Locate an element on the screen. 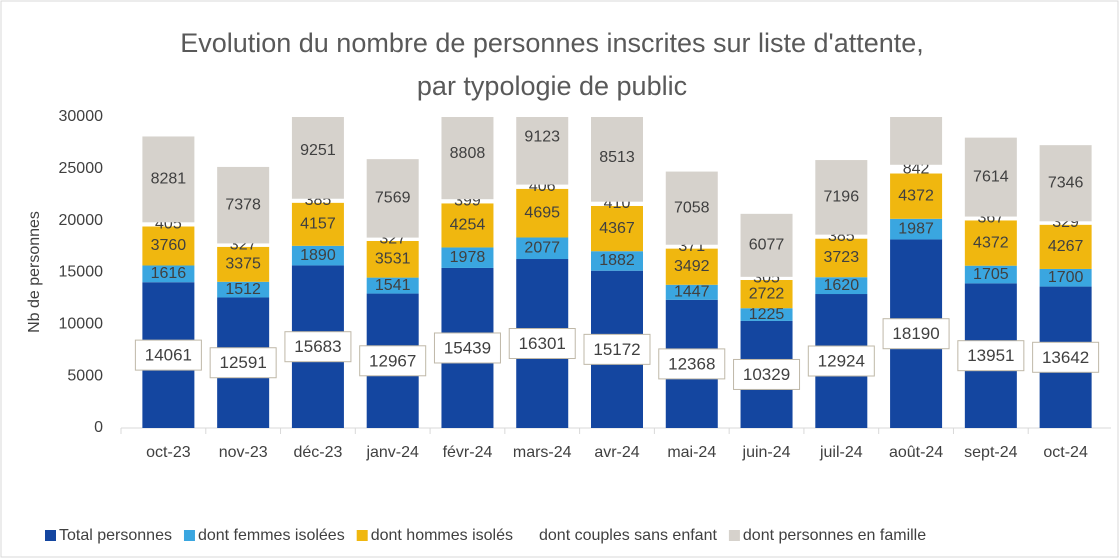 This screenshot has height=559, width=1120. data-label: 13951 is located at coordinates (990, 355).